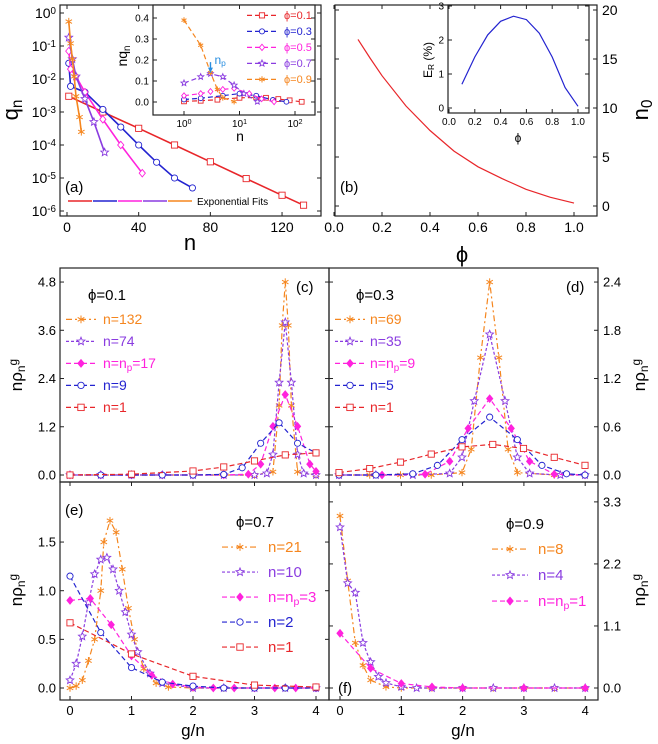  I want to click on x-tick-label: 1, so click(131, 710).